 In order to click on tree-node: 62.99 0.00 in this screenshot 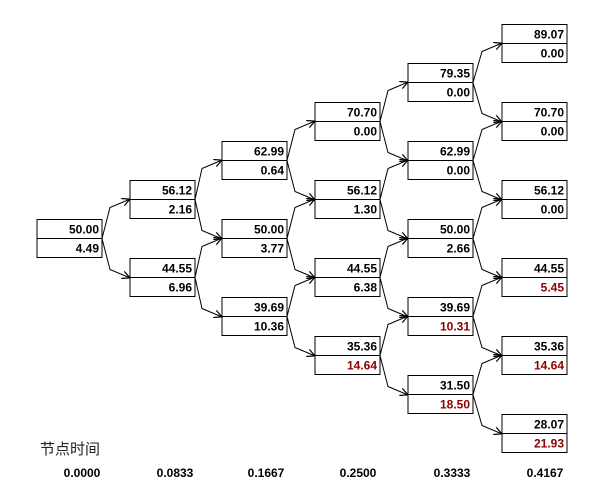, I will do `click(440, 160)`.